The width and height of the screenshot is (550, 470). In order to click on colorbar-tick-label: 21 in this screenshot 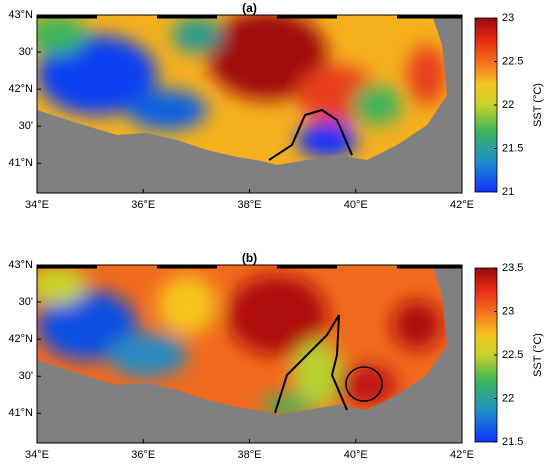, I will do `click(508, 192)`.